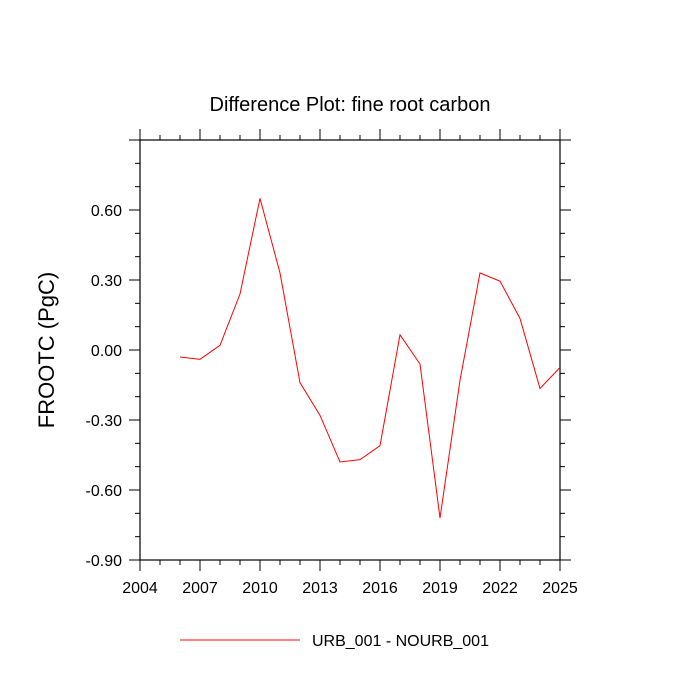  Describe the element at coordinates (560, 588) in the screenshot. I see `x-tick-label: 2025` at that location.